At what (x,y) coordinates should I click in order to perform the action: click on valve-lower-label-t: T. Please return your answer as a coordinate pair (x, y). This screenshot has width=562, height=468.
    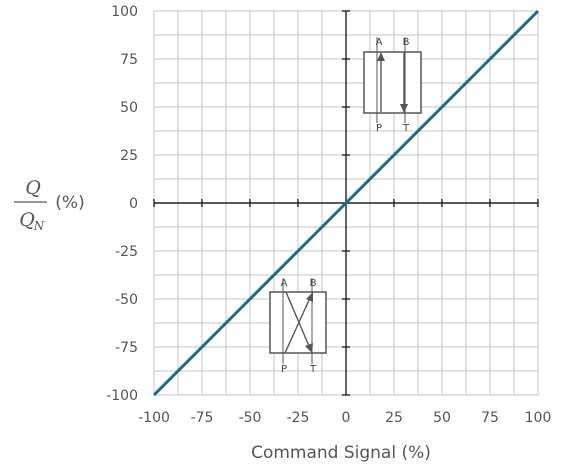
    Looking at the image, I should click on (313, 369).